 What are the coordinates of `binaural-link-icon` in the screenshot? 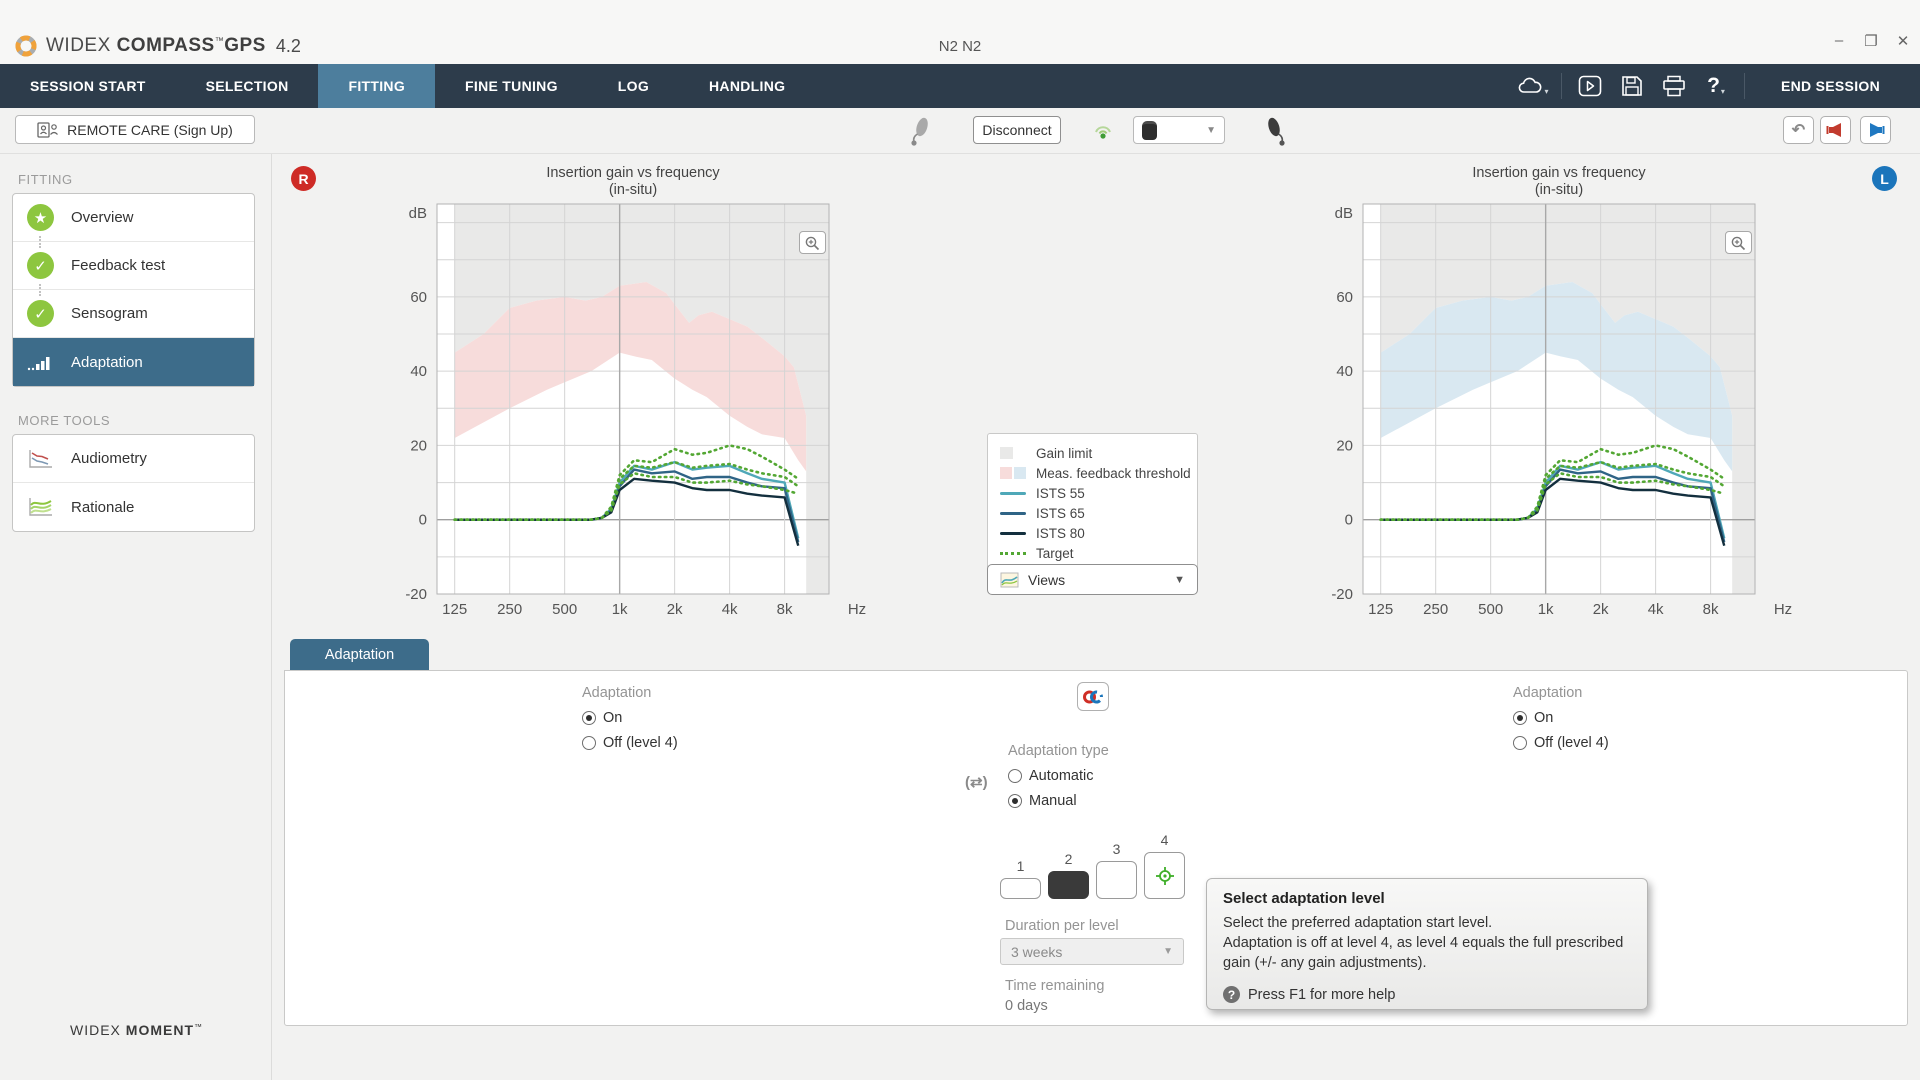 It's located at (1093, 696).